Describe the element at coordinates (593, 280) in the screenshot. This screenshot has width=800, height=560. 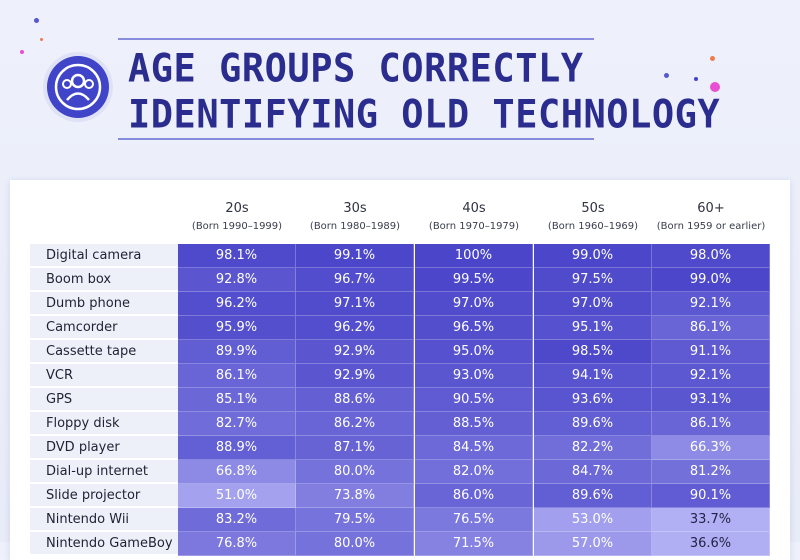
I see `heatmap-cell: 97.5%` at that location.